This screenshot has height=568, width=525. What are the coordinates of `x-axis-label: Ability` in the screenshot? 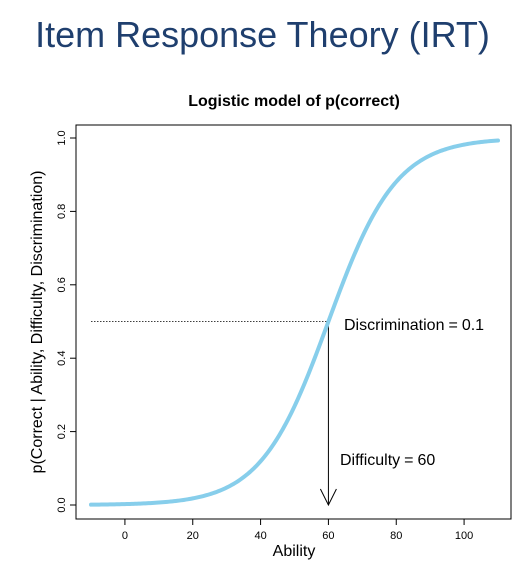 It's located at (294, 551).